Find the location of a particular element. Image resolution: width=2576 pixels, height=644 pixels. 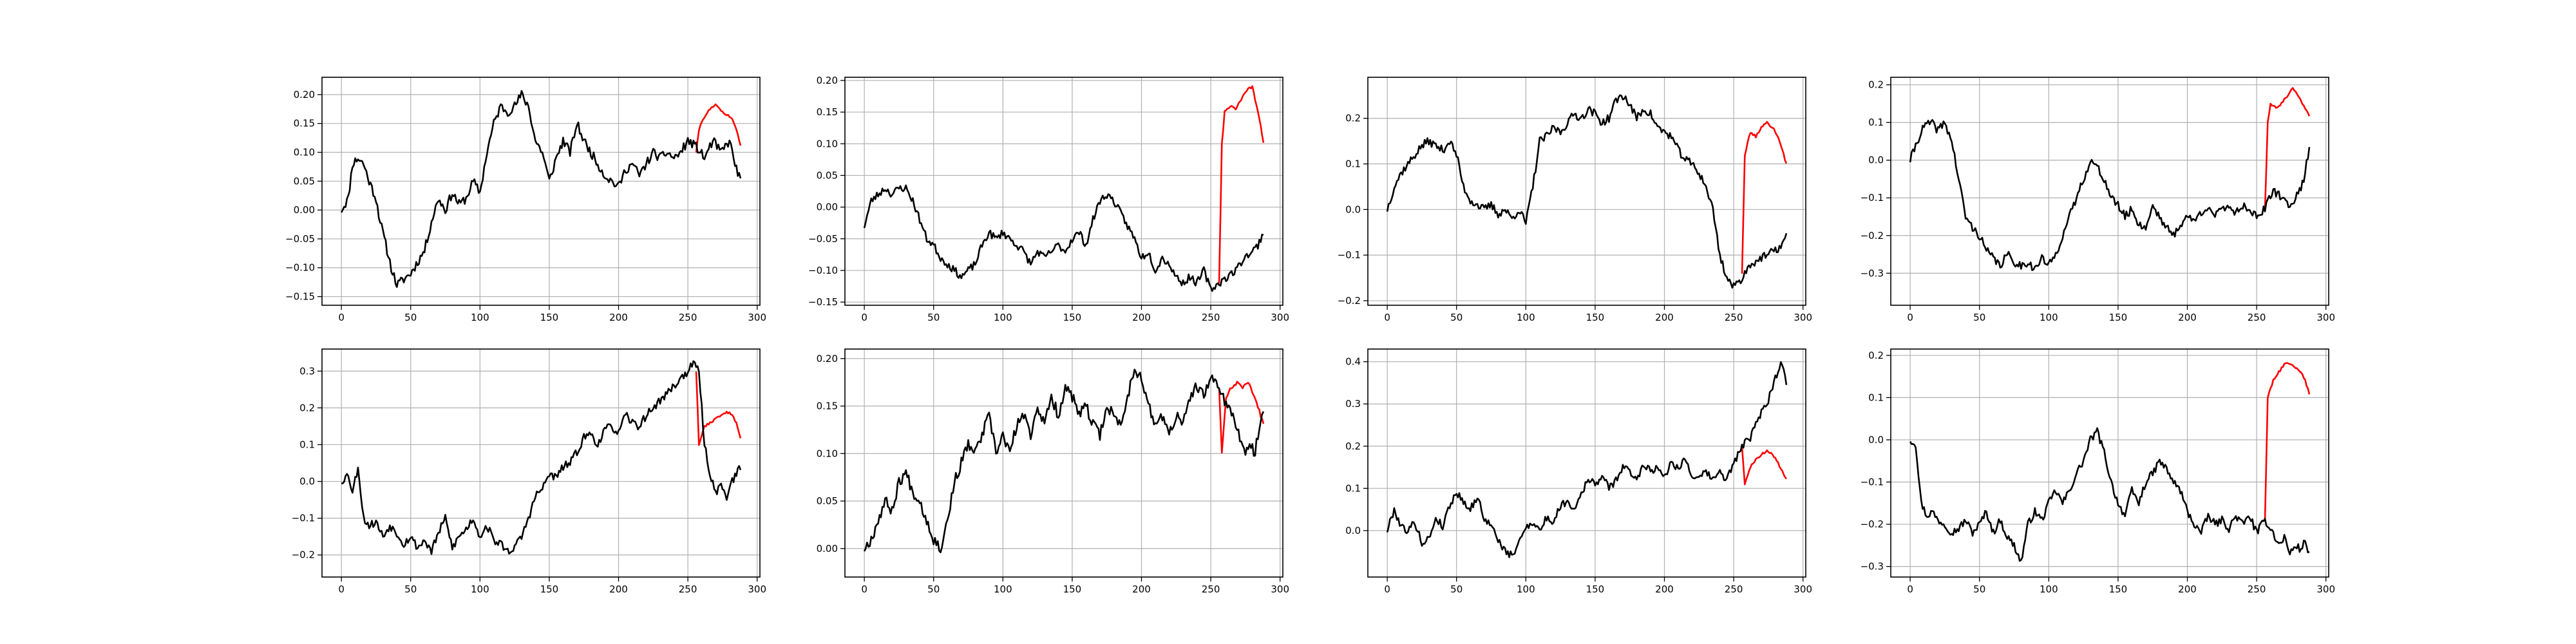

chart-panel-4: 0 50 100 150 200 250 300 −0.3 −0.2 −0.1 0.0 0.1 0.2 is located at coordinates (2098, 200).